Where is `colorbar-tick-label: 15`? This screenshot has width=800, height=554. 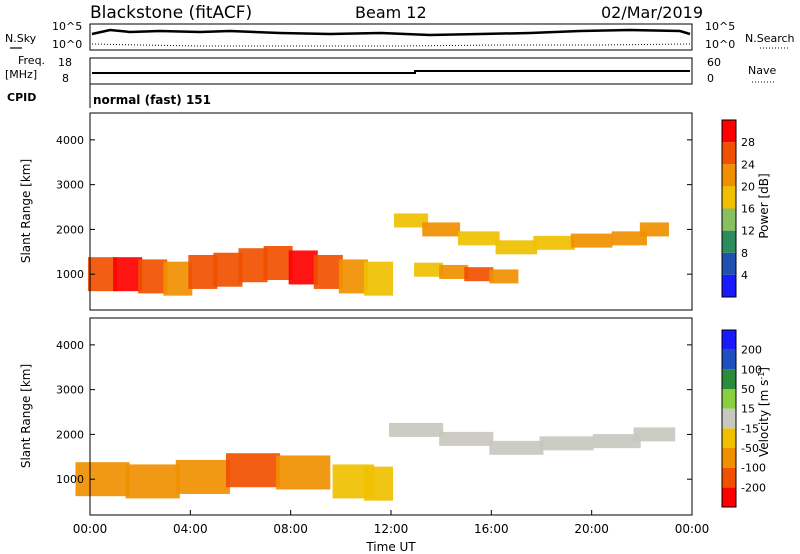 colorbar-tick-label: 15 is located at coordinates (748, 409).